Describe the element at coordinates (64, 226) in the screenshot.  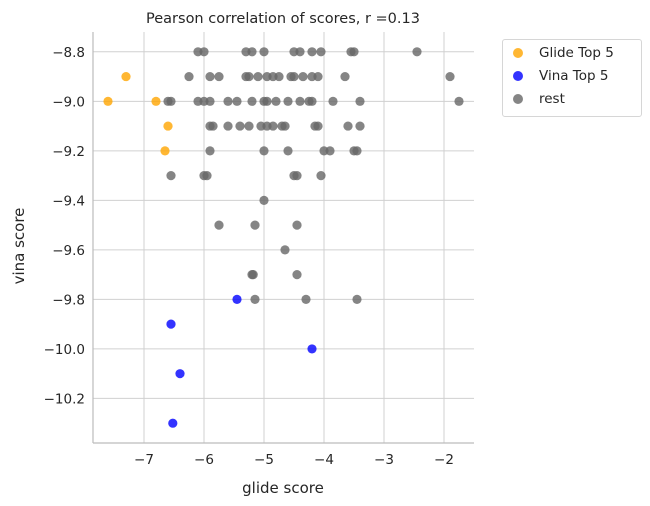
I see `y-tick-labels: −8.8 −9.0 −9.2 −9.4 −9.6 −9.8 −10.0 −10.2` at that location.